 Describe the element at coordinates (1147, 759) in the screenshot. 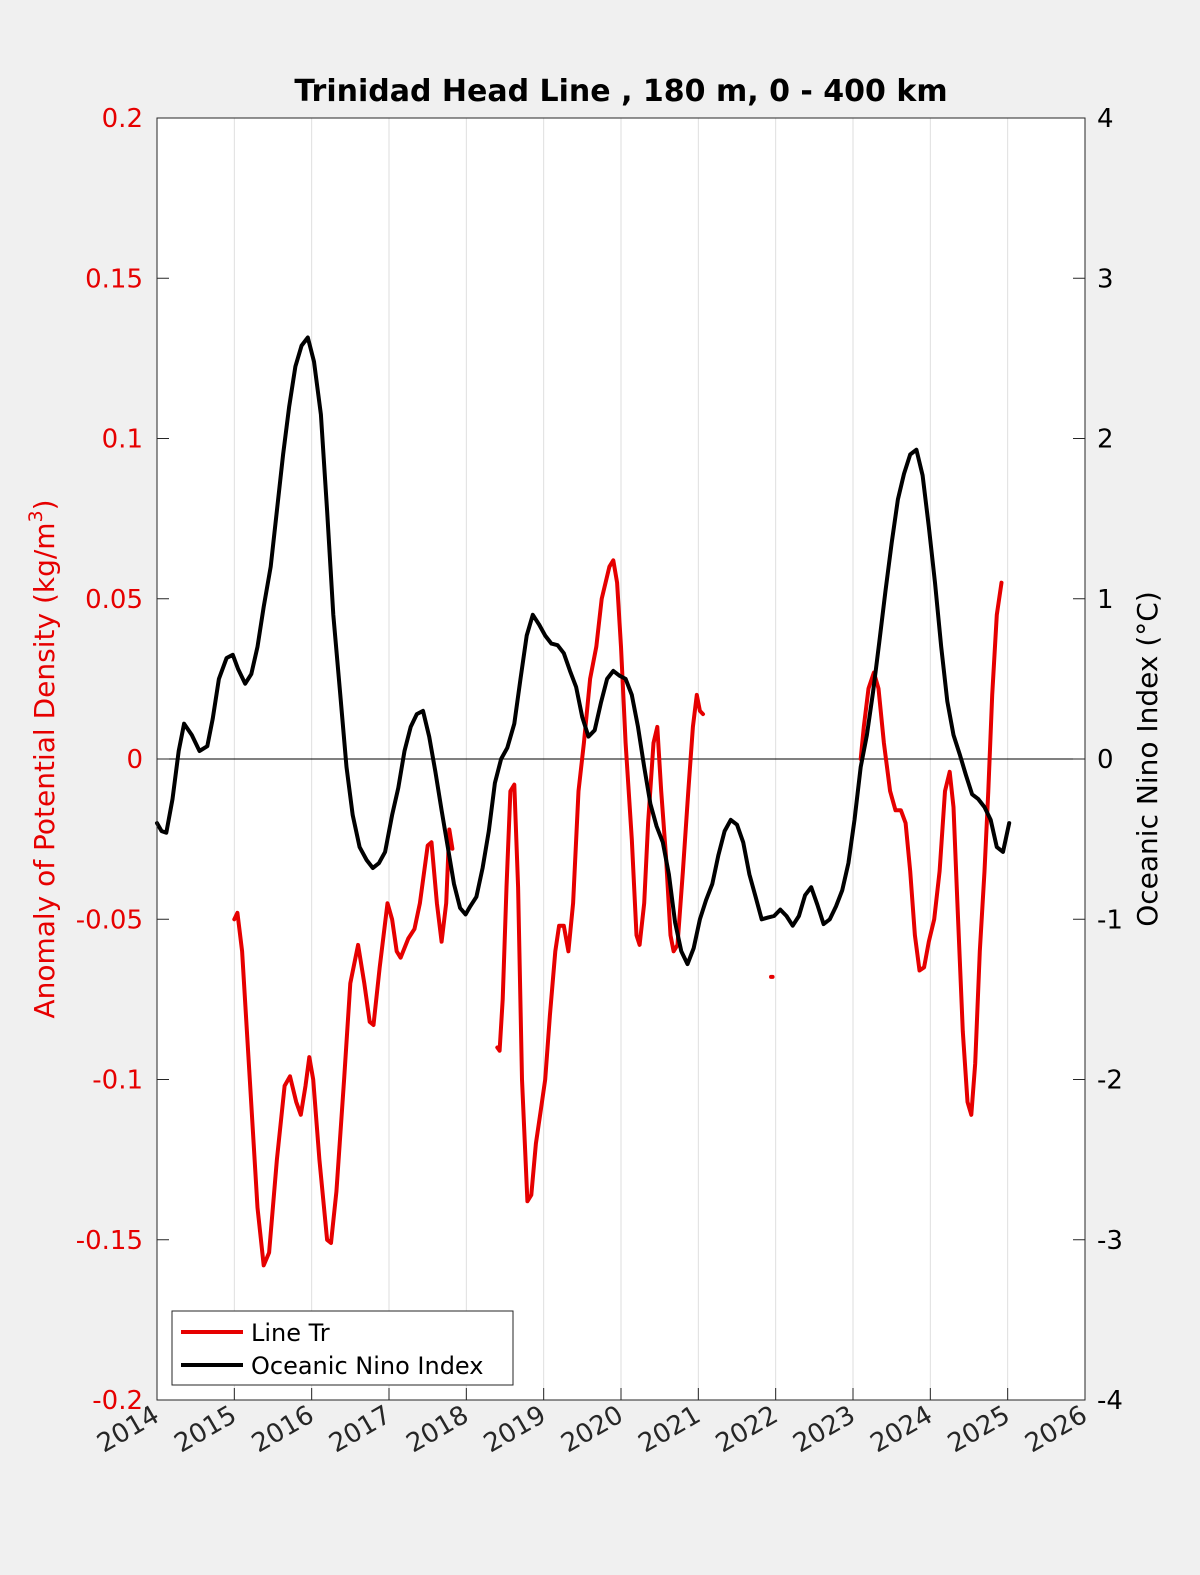

I see `y-axis-right-label: Oceanic Nino Index (°C)` at that location.